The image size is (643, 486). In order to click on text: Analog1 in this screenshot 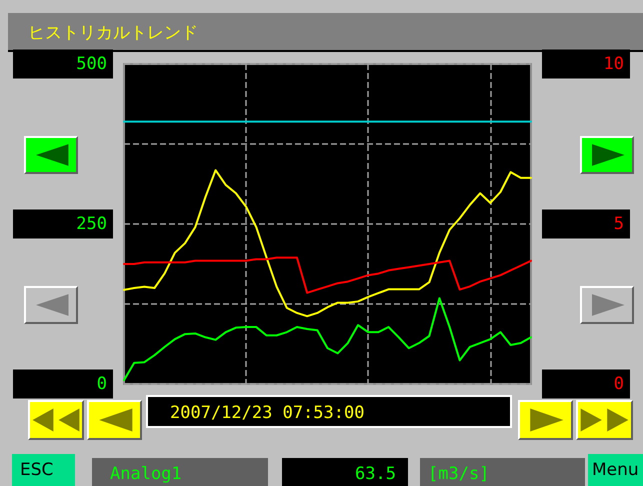, I will do `click(180, 472)`.